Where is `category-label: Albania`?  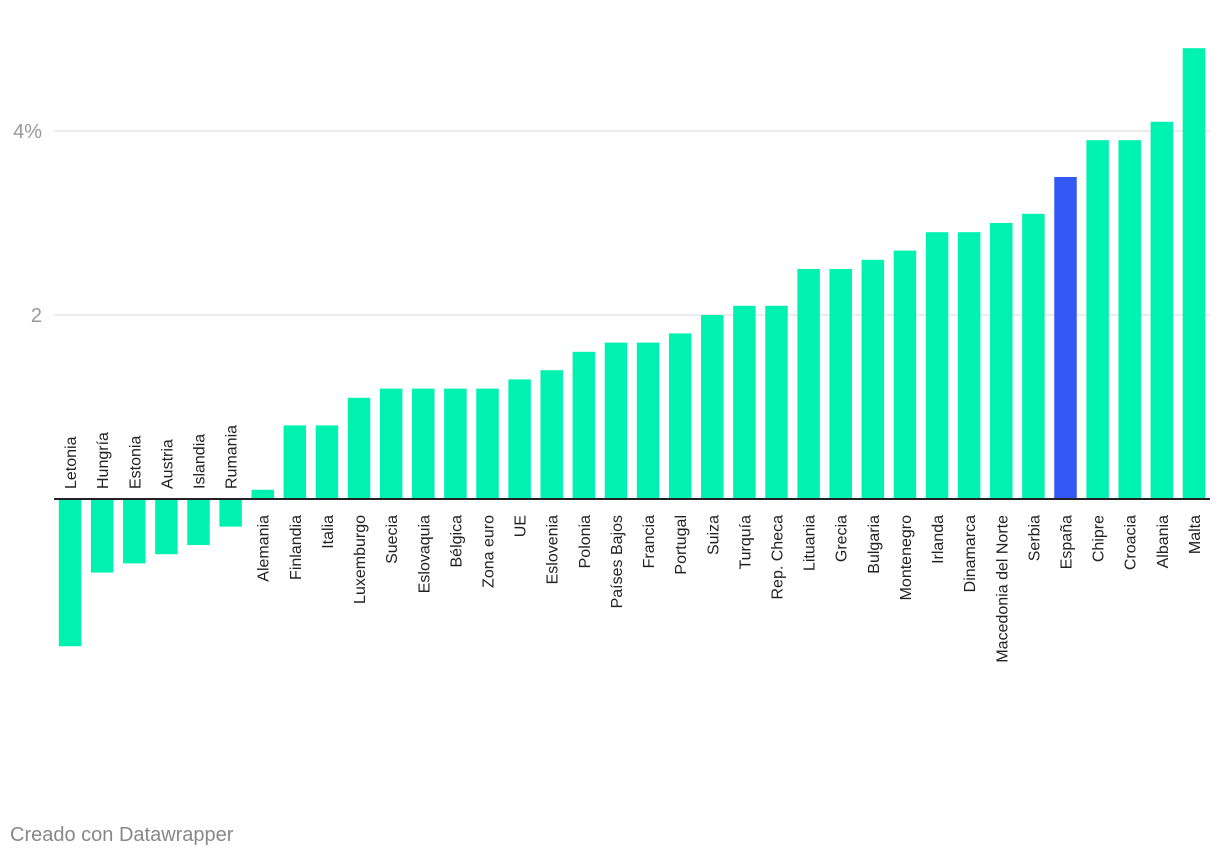
category-label: Albania is located at coordinates (1163, 541).